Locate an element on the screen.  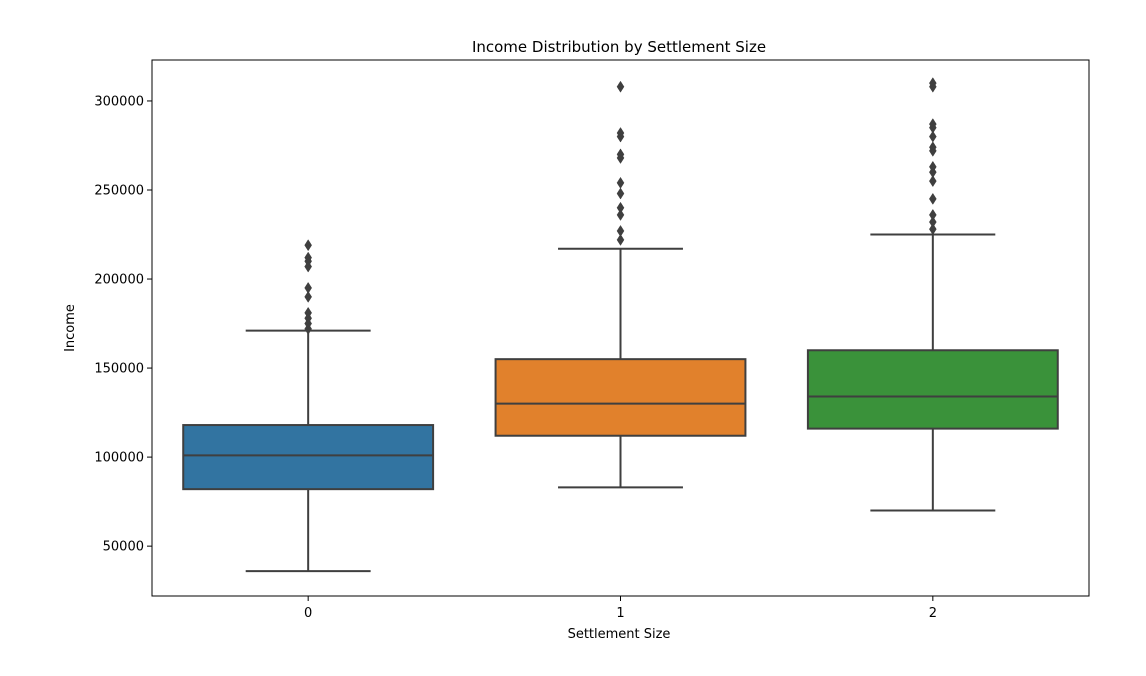
x-tick-label: 2 is located at coordinates (933, 613).